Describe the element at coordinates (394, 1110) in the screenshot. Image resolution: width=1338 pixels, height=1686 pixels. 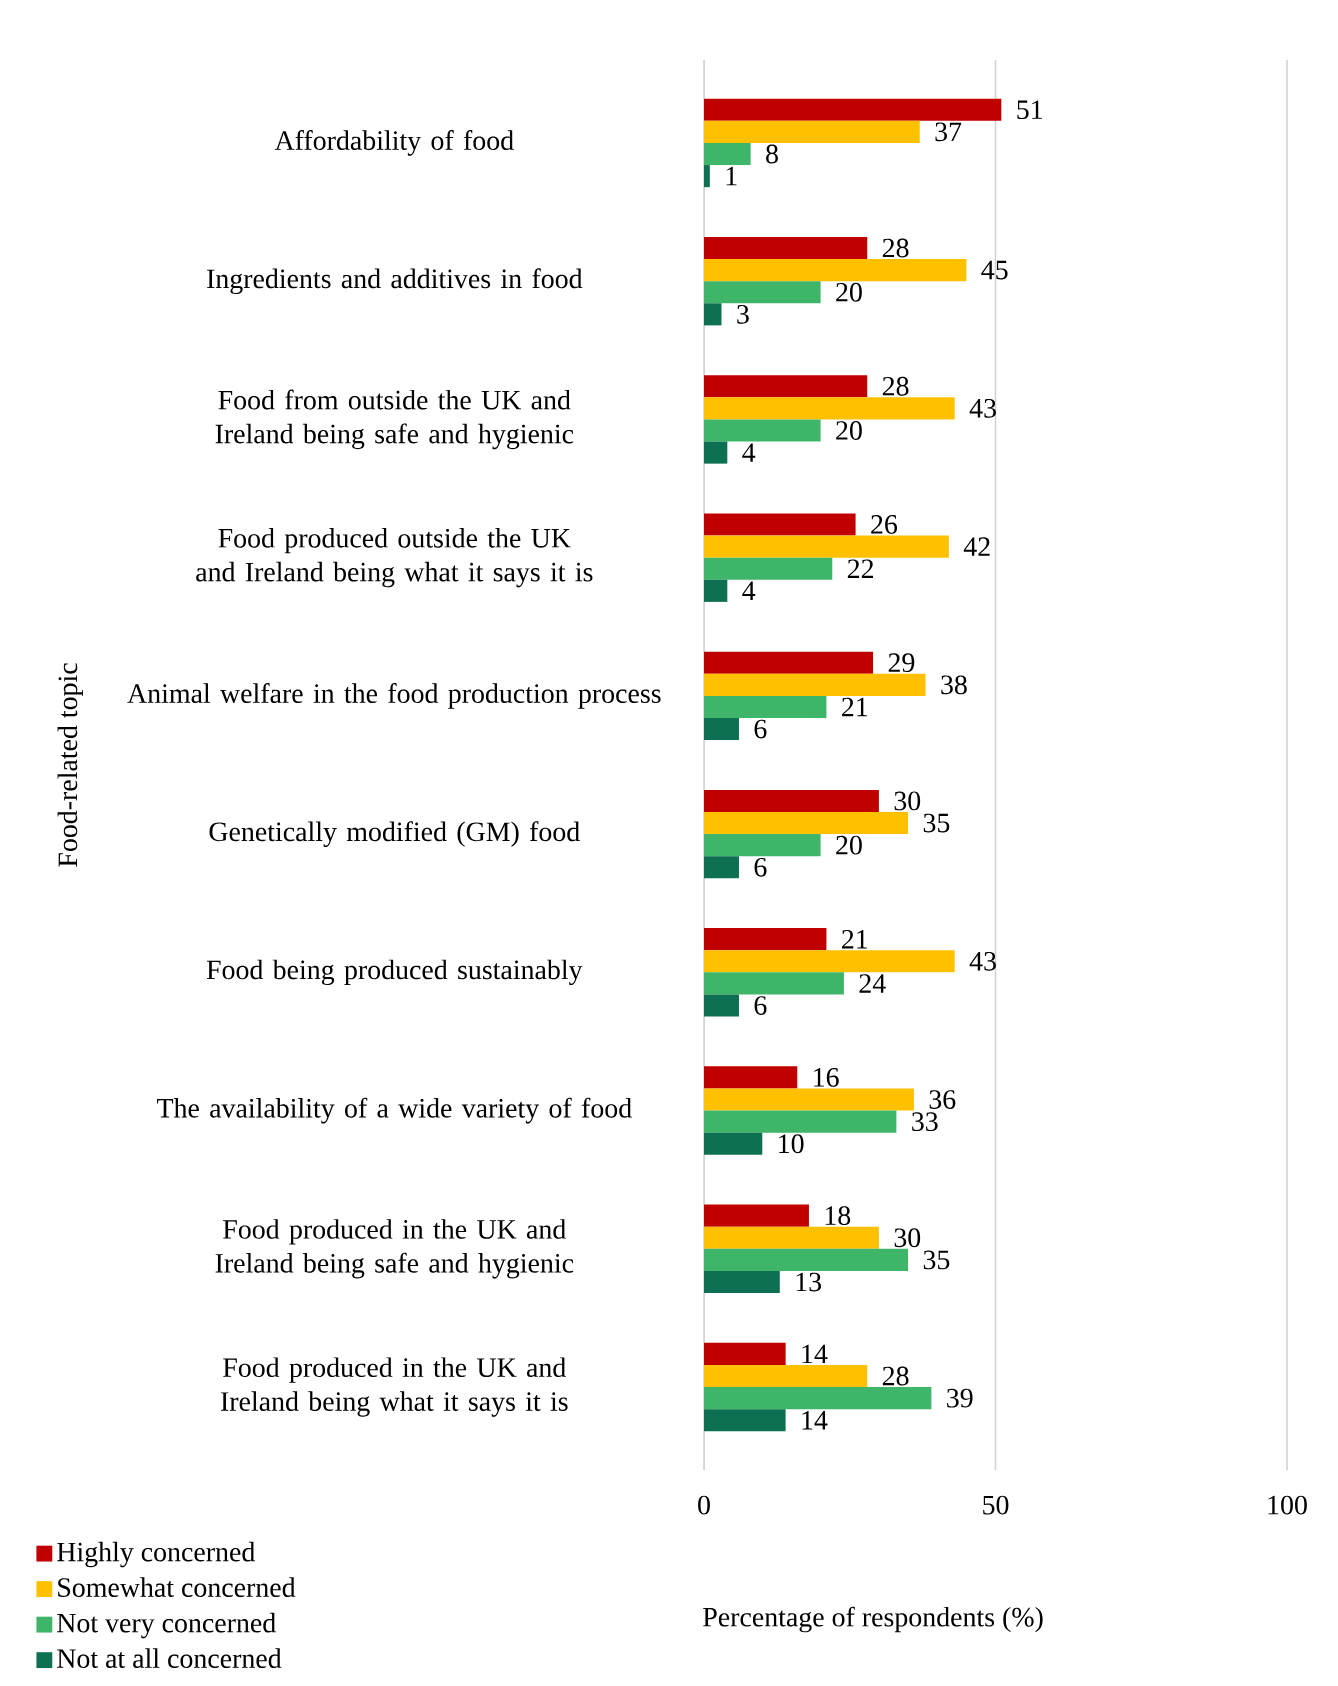
I see `y-tick-label: The availability of a wide variety of food` at that location.